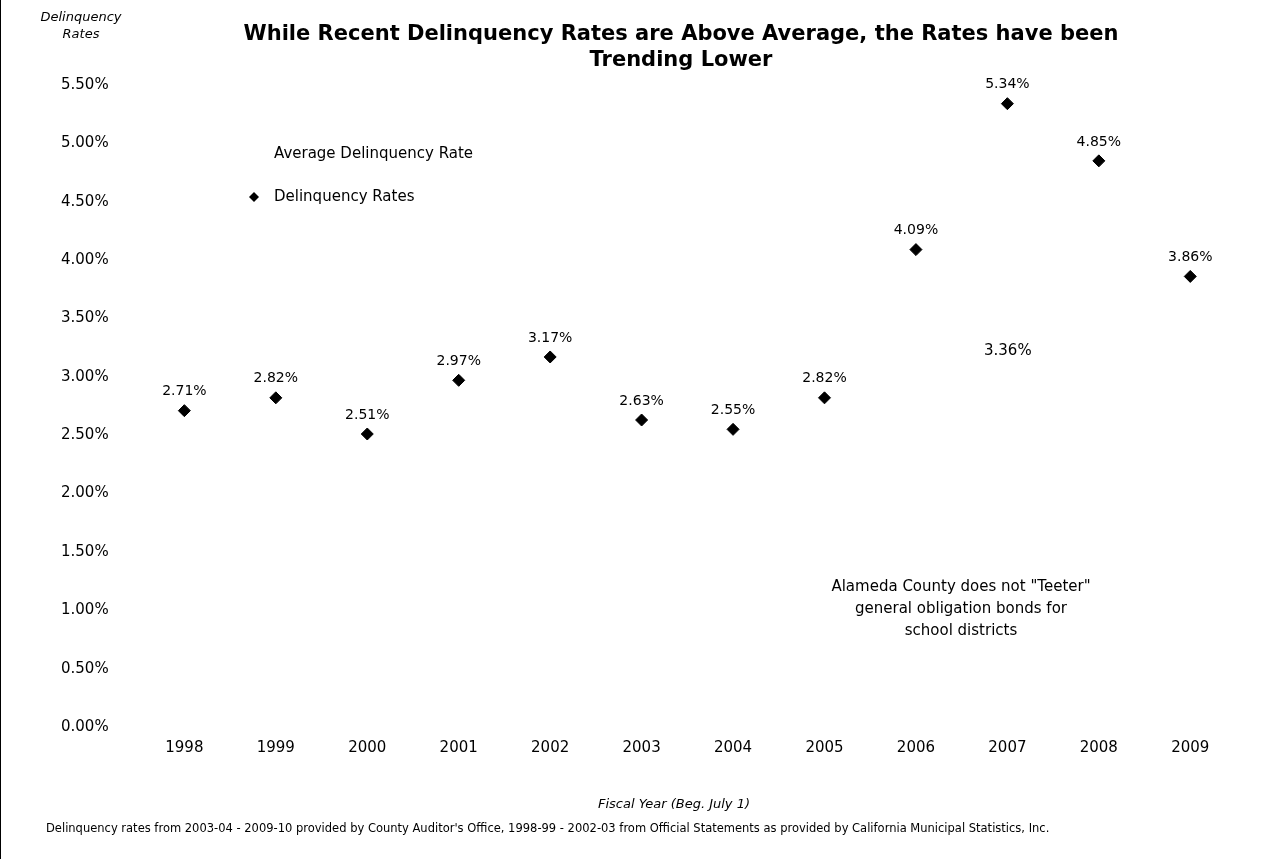 This screenshot has width=1266, height=859. Describe the element at coordinates (344, 195) in the screenshot. I see `legend-label: Delinquency Rates` at that location.